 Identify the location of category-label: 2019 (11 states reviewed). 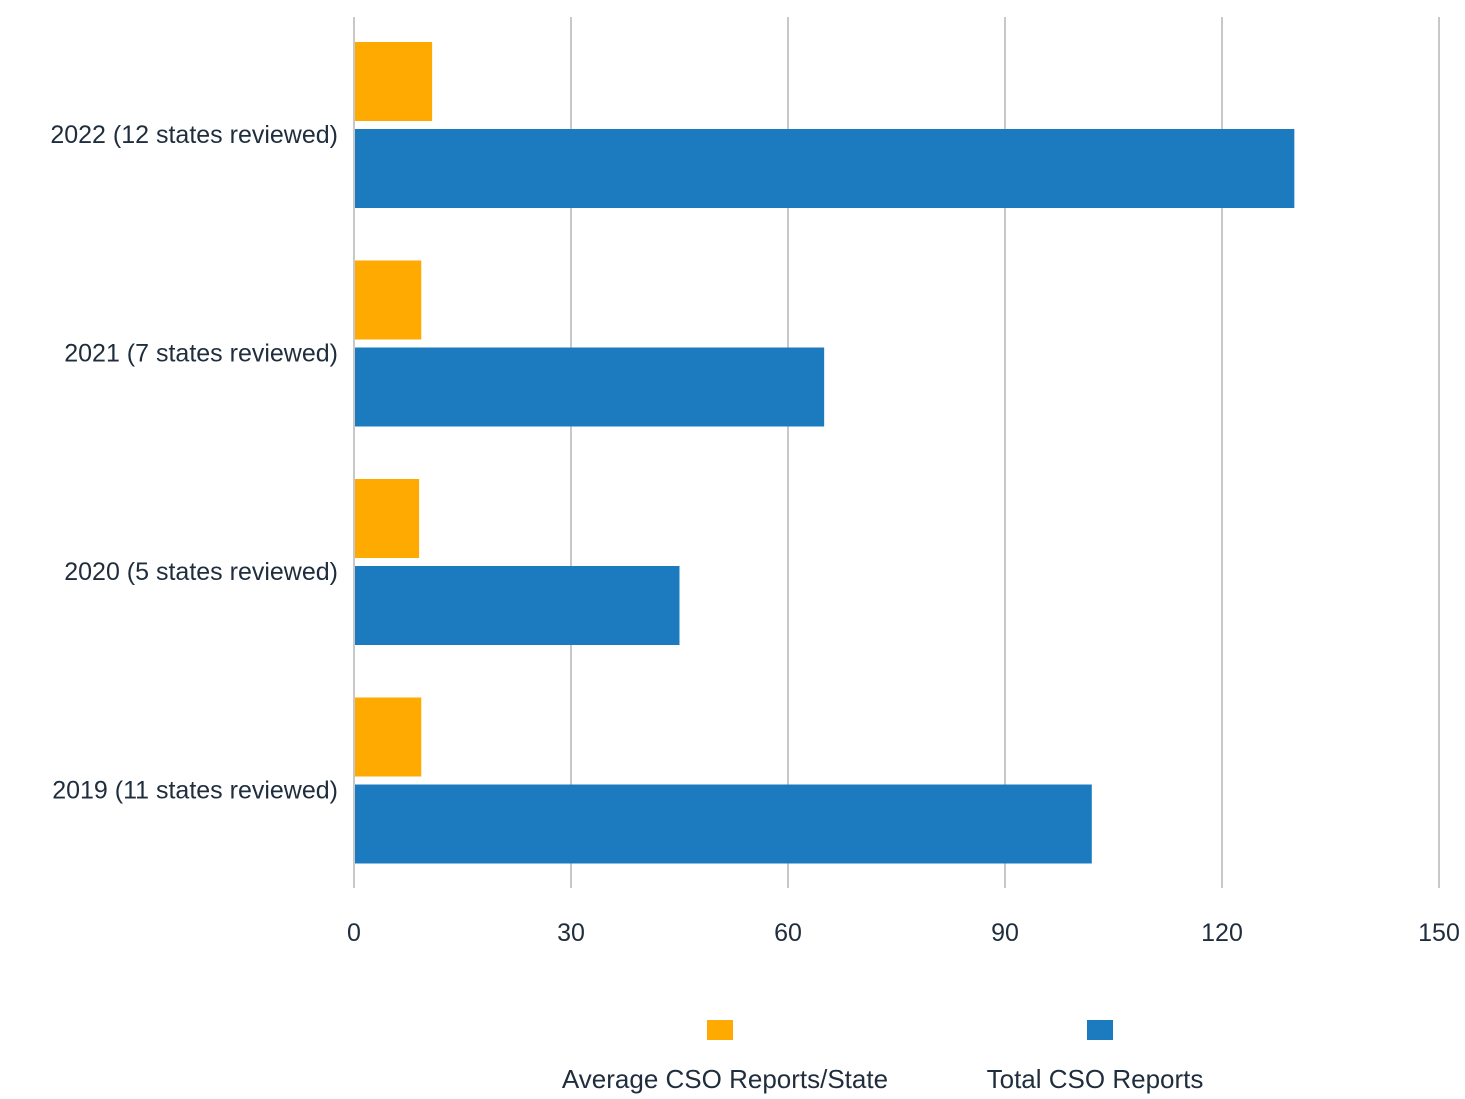
(195, 791).